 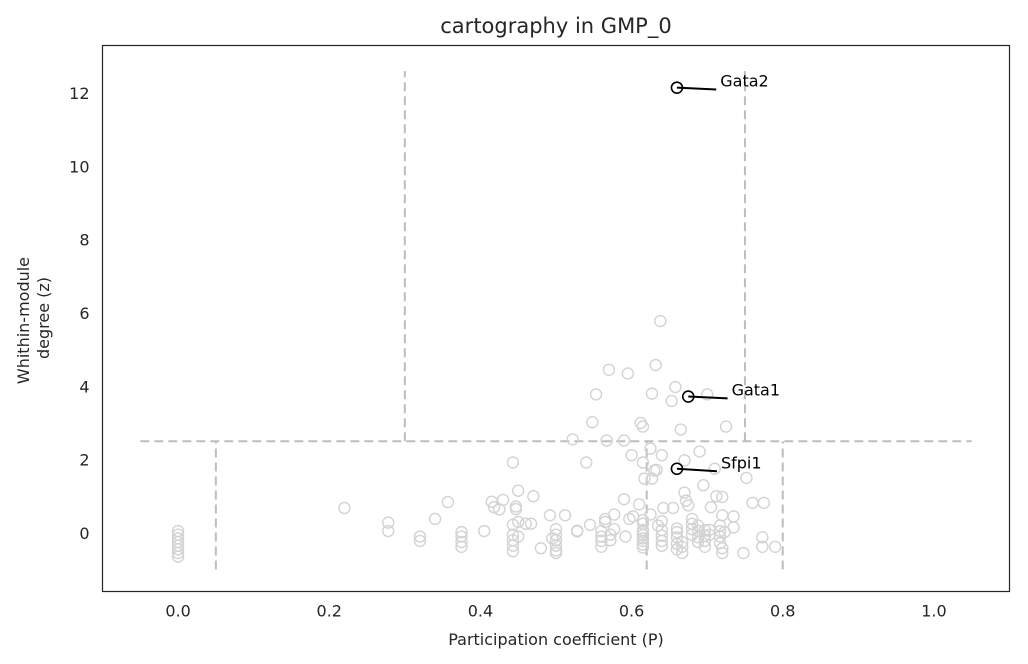 What do you see at coordinates (741, 462) in the screenshot?
I see `annotation-label-sfpi1: Sfpi1` at bounding box center [741, 462].